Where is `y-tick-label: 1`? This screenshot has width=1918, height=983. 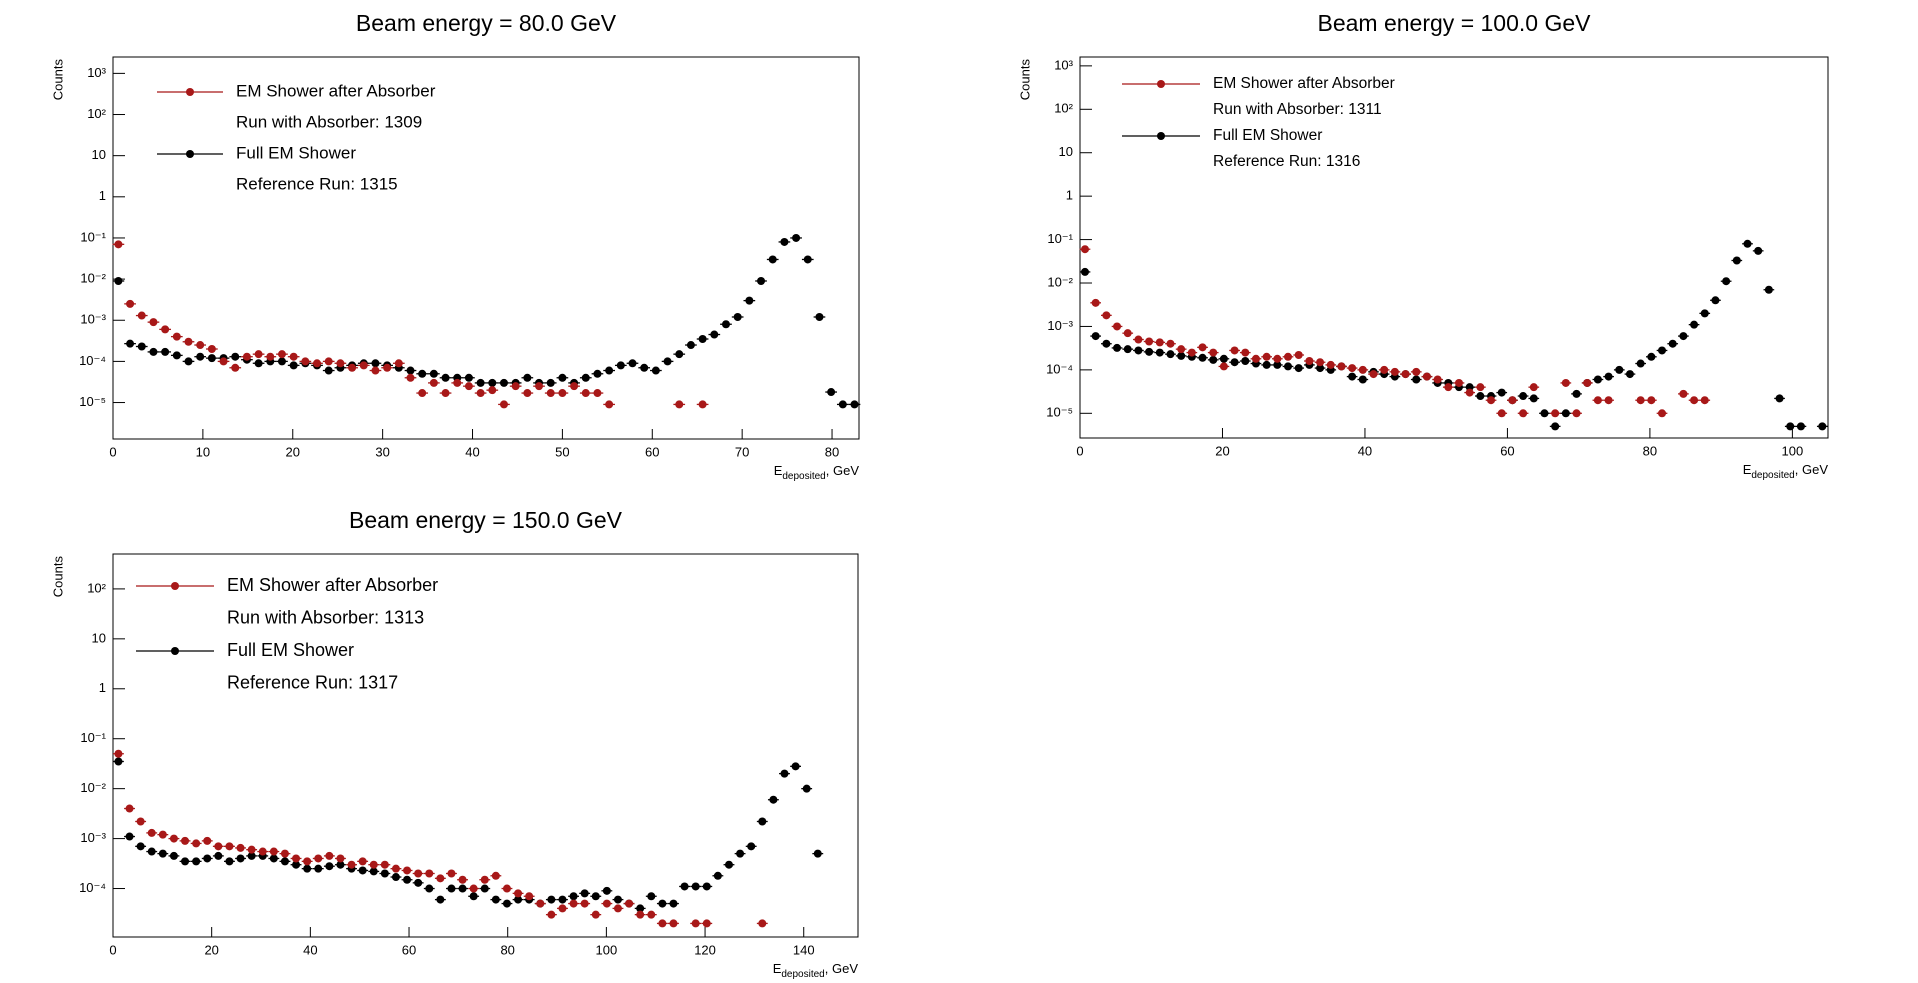
y-tick-label: 1 is located at coordinates (102, 195).